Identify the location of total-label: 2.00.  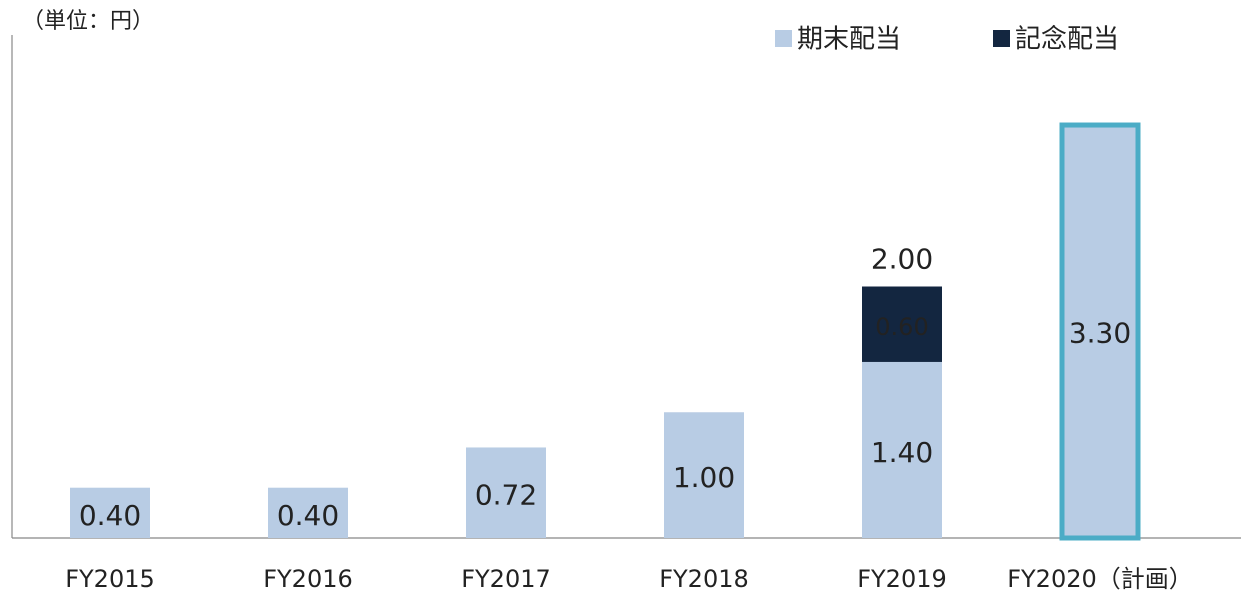
(902, 259).